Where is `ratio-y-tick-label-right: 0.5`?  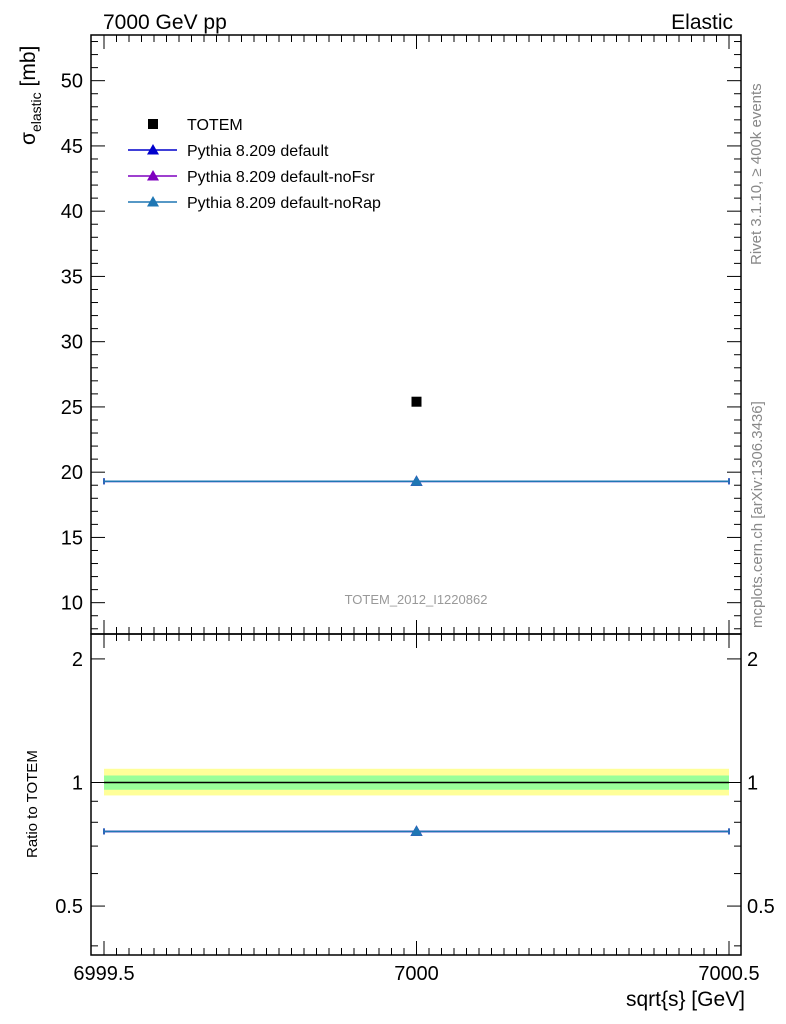
ratio-y-tick-label-right: 0.5 is located at coordinates (761, 907).